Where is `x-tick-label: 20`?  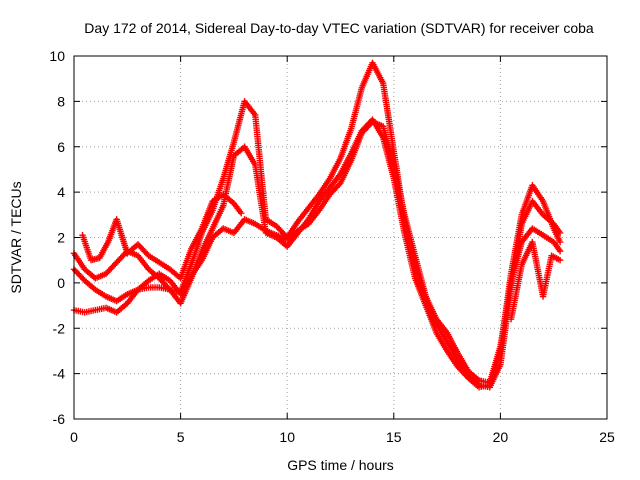 x-tick-label: 20 is located at coordinates (501, 437).